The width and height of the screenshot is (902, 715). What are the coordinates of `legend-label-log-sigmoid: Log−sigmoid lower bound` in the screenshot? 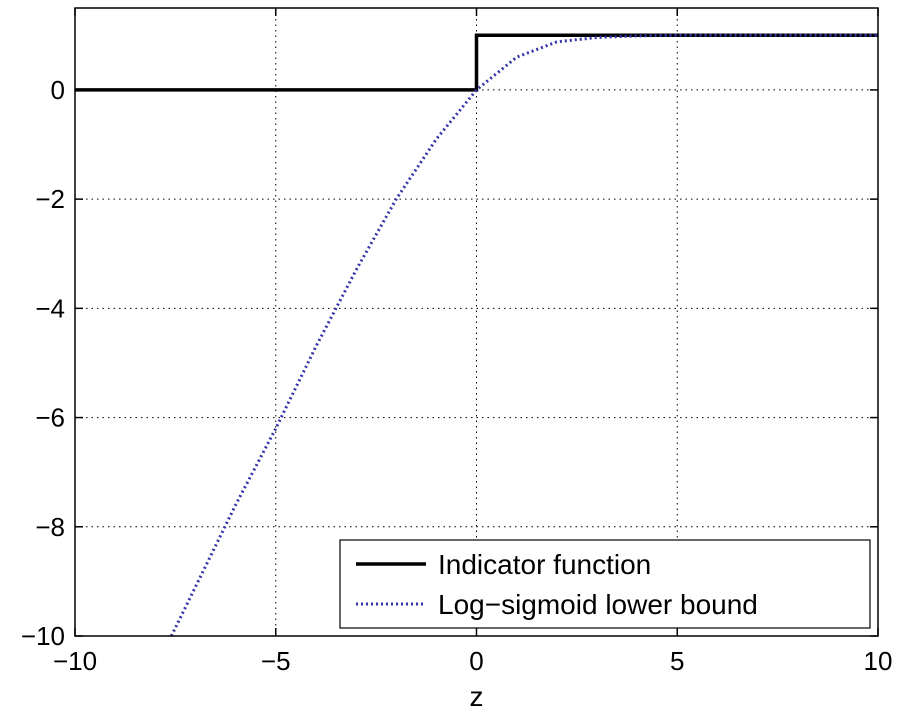 It's located at (598, 604).